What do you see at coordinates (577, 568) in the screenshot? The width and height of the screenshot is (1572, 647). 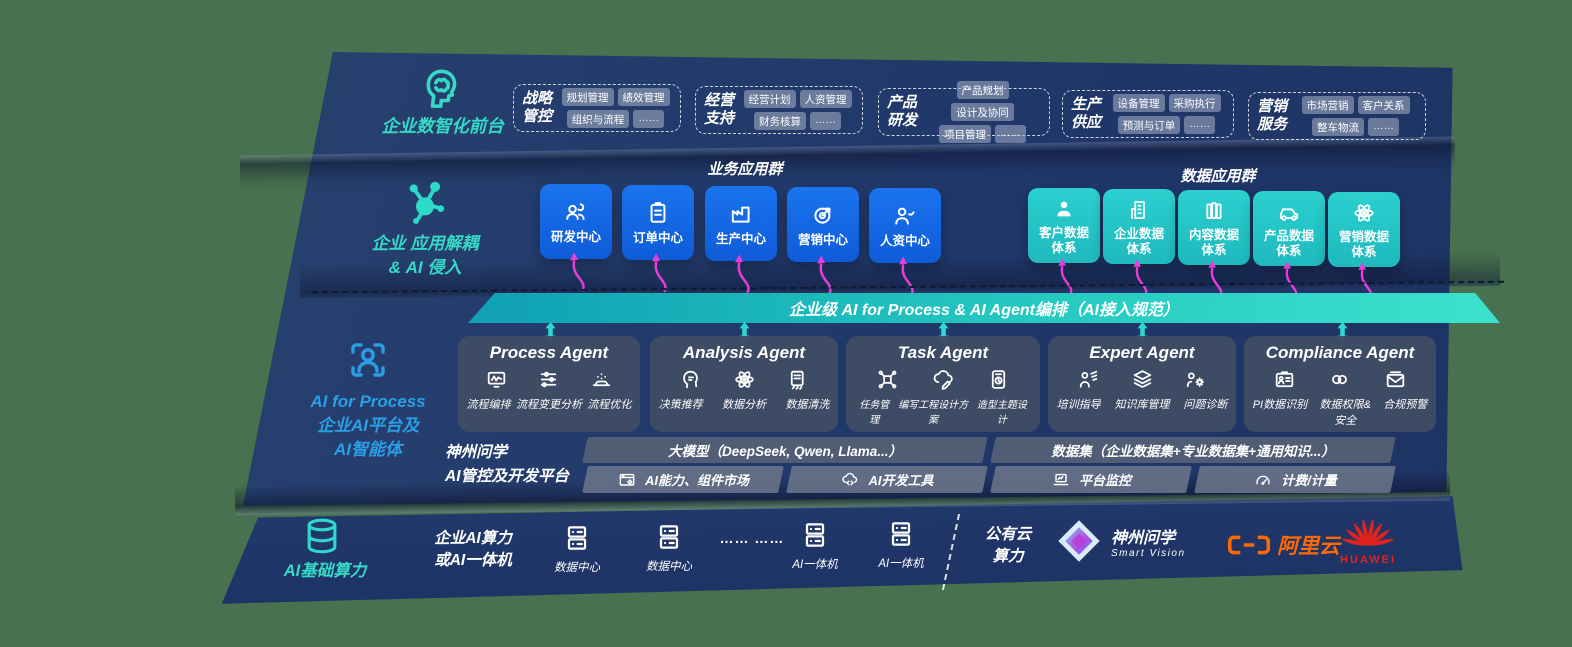 I see `node-label: 数据中心` at bounding box center [577, 568].